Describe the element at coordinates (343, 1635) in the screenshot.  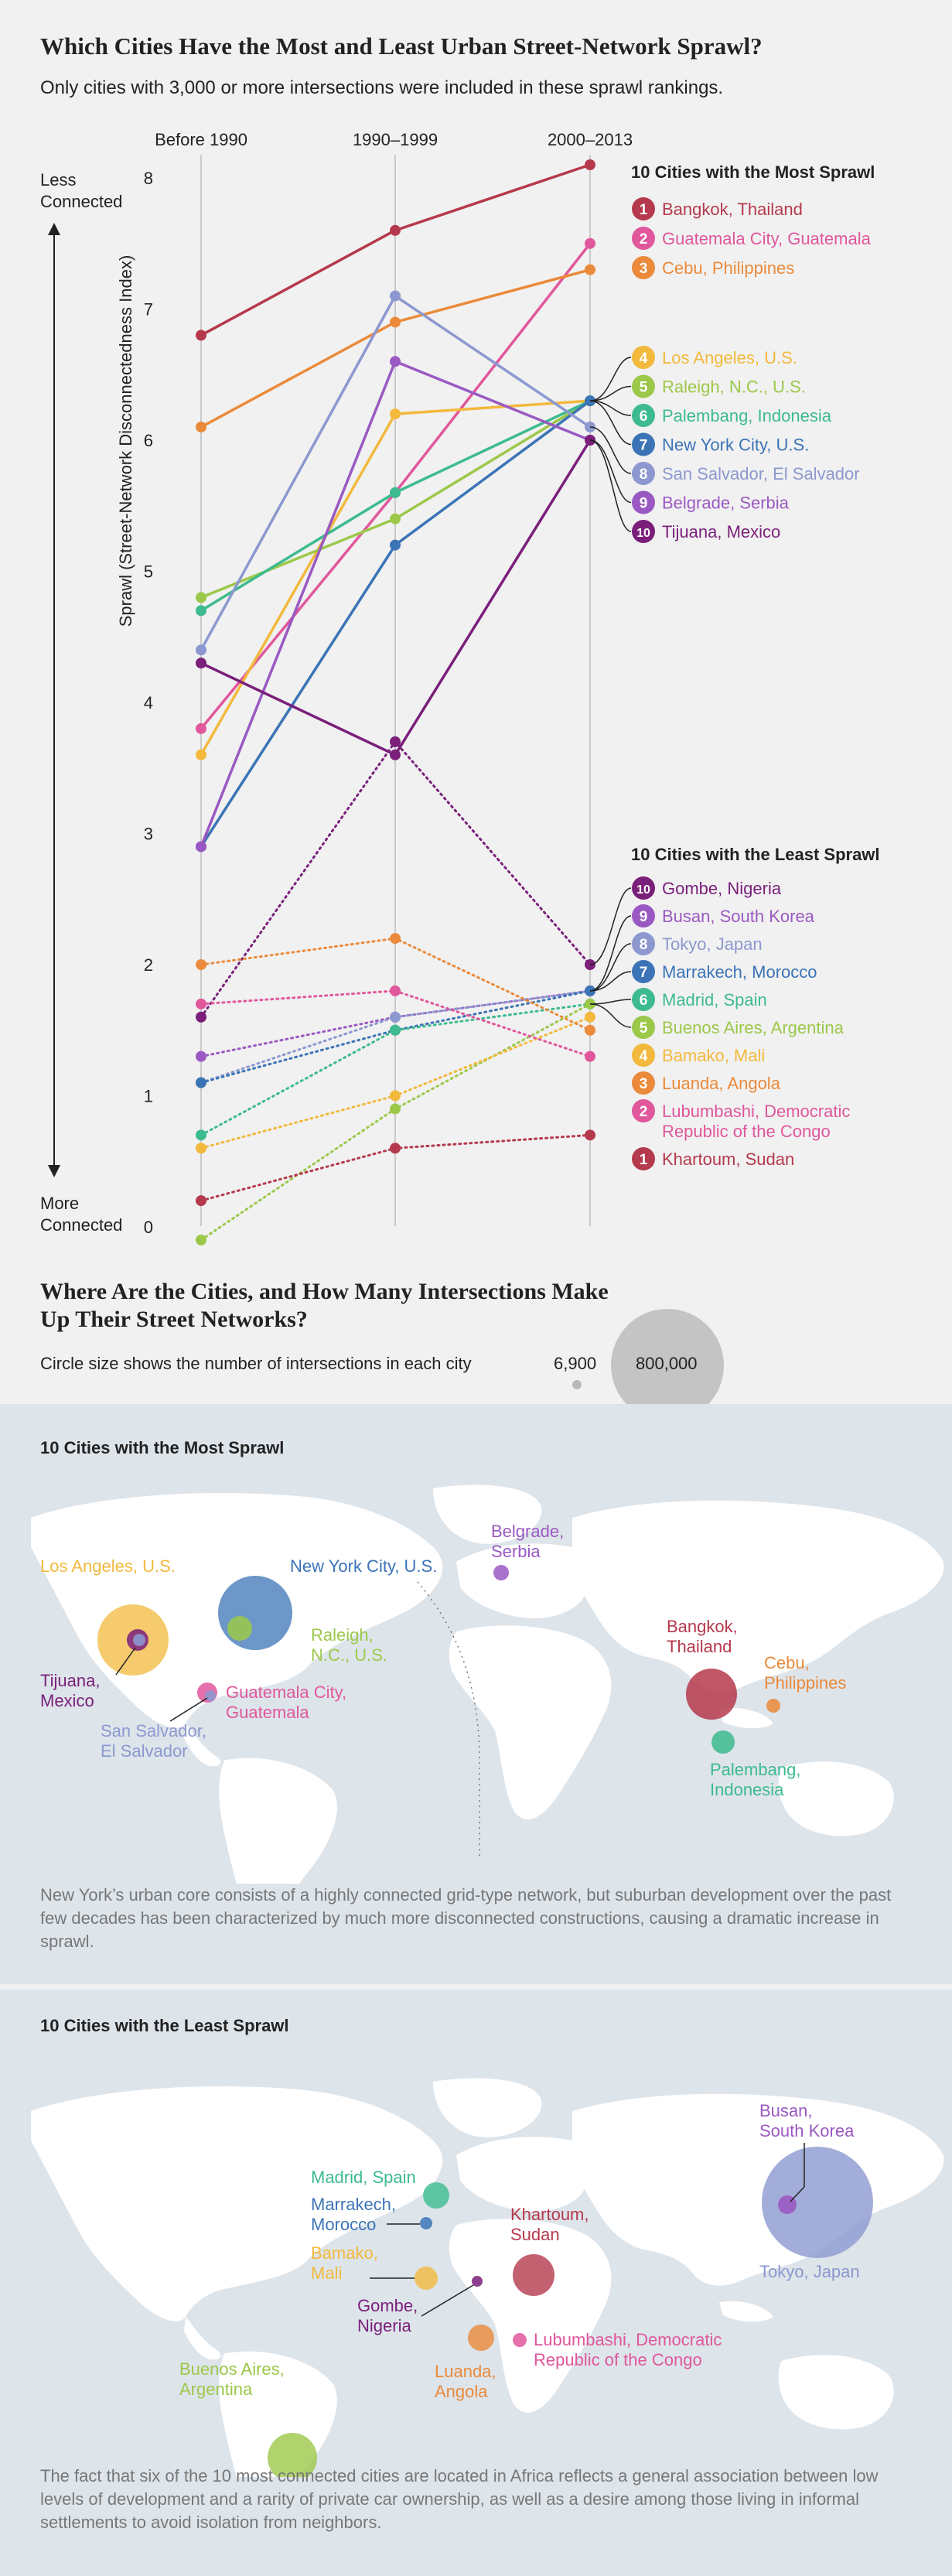
I see `city-label-raleigh: Raleigh,` at that location.